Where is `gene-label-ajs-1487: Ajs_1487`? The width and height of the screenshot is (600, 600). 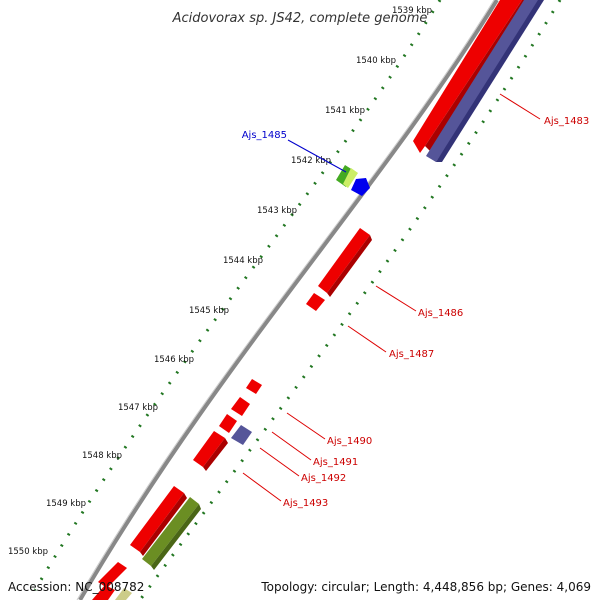 gene-label-ajs-1487: Ajs_1487 is located at coordinates (411, 354).